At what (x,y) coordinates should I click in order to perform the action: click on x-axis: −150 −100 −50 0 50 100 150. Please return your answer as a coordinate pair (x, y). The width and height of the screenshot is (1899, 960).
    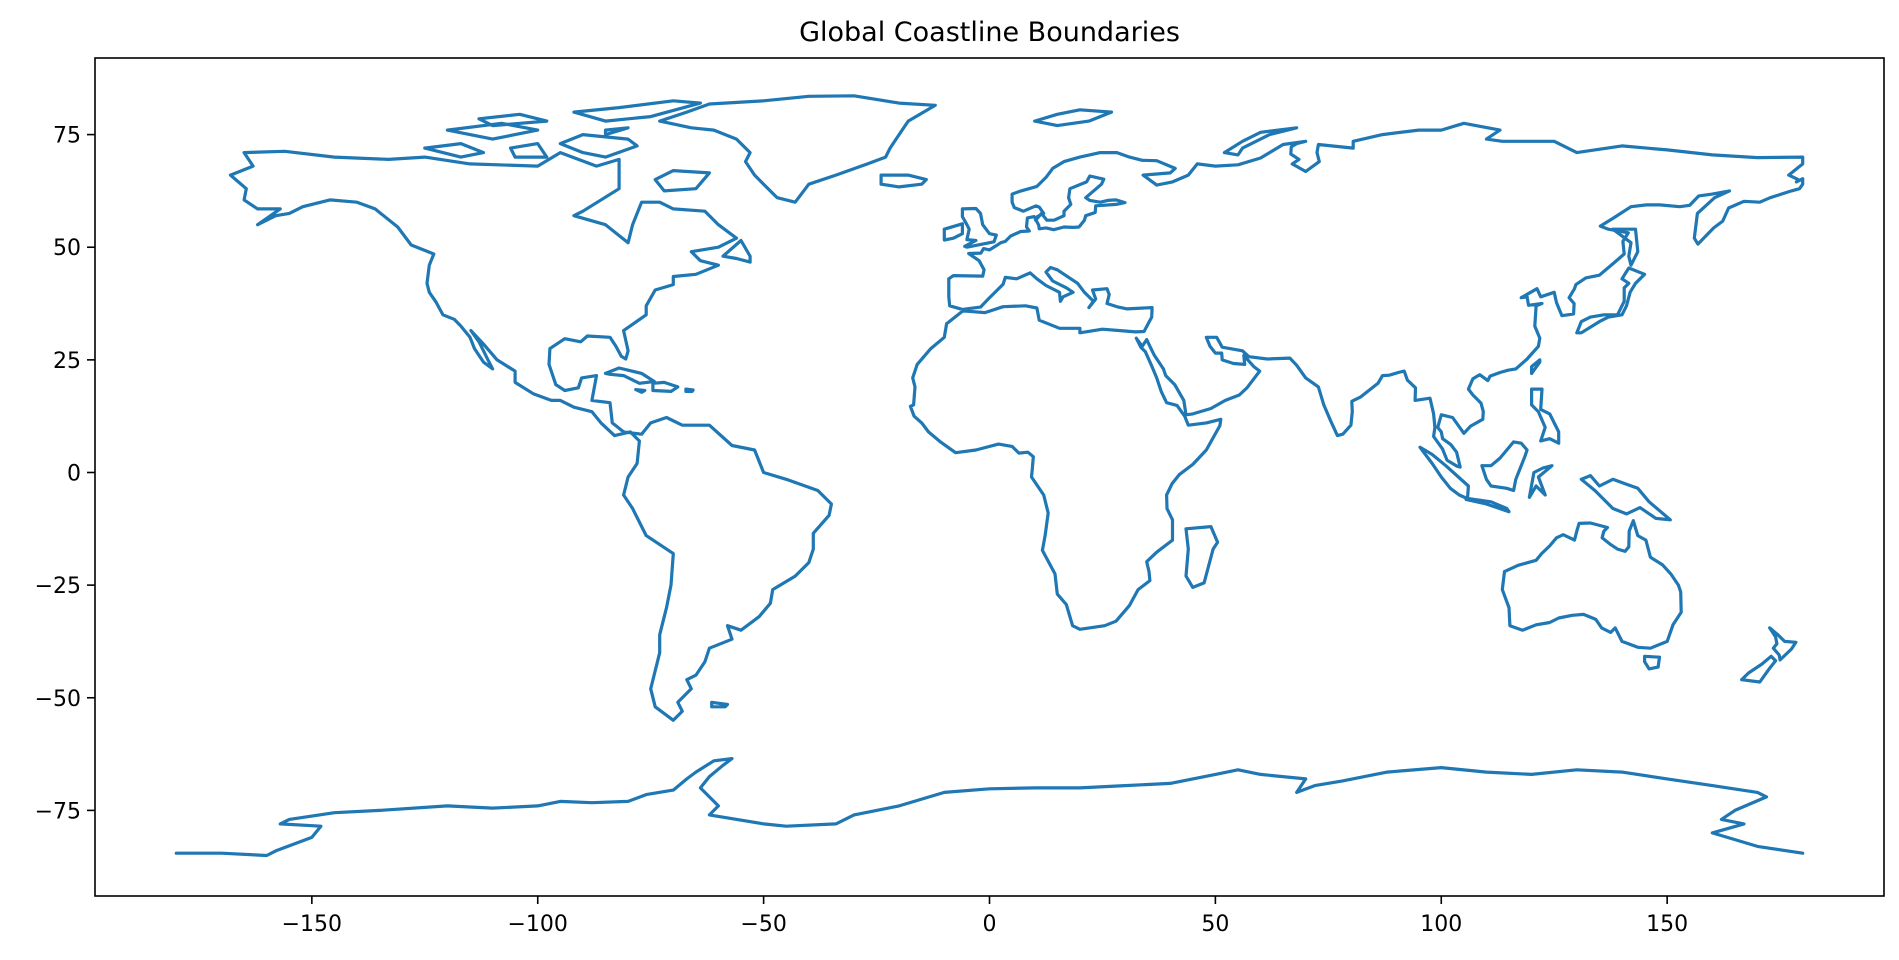
    Looking at the image, I should click on (985, 916).